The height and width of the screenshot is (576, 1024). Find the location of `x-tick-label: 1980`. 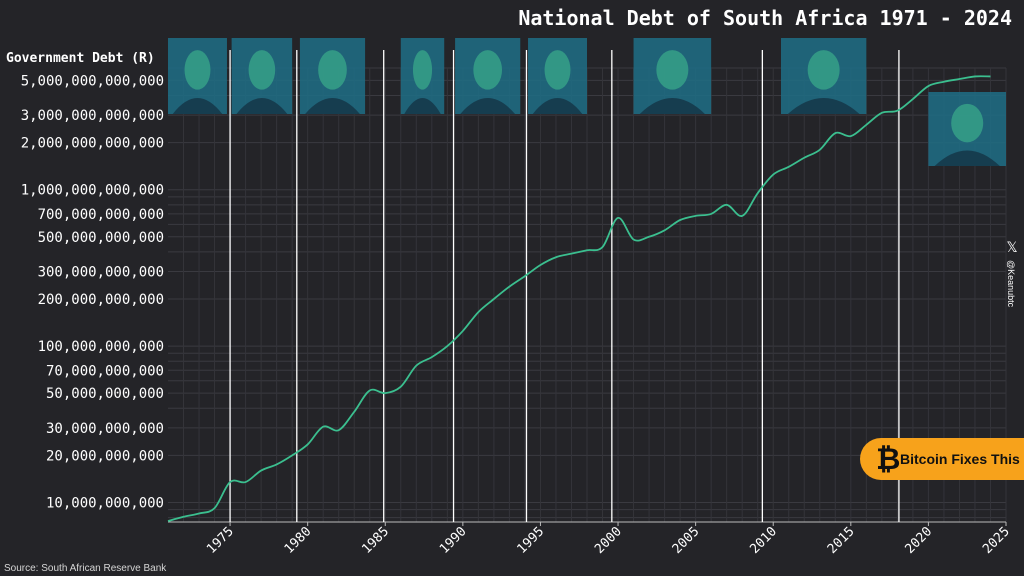

x-tick-label: 1980 is located at coordinates (298, 540).